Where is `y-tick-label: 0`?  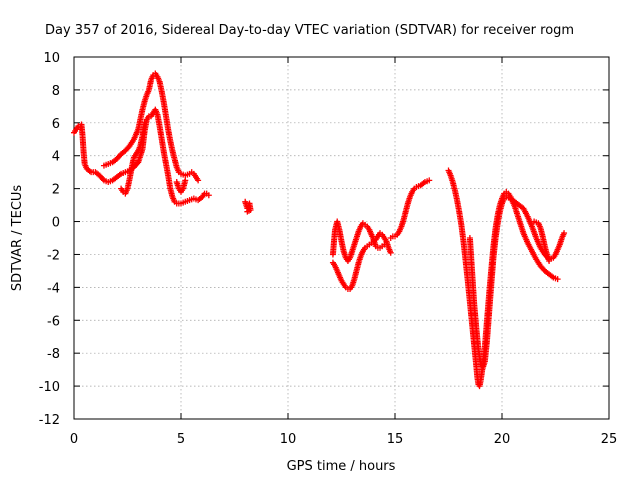
y-tick-label: 0 is located at coordinates (56, 223).